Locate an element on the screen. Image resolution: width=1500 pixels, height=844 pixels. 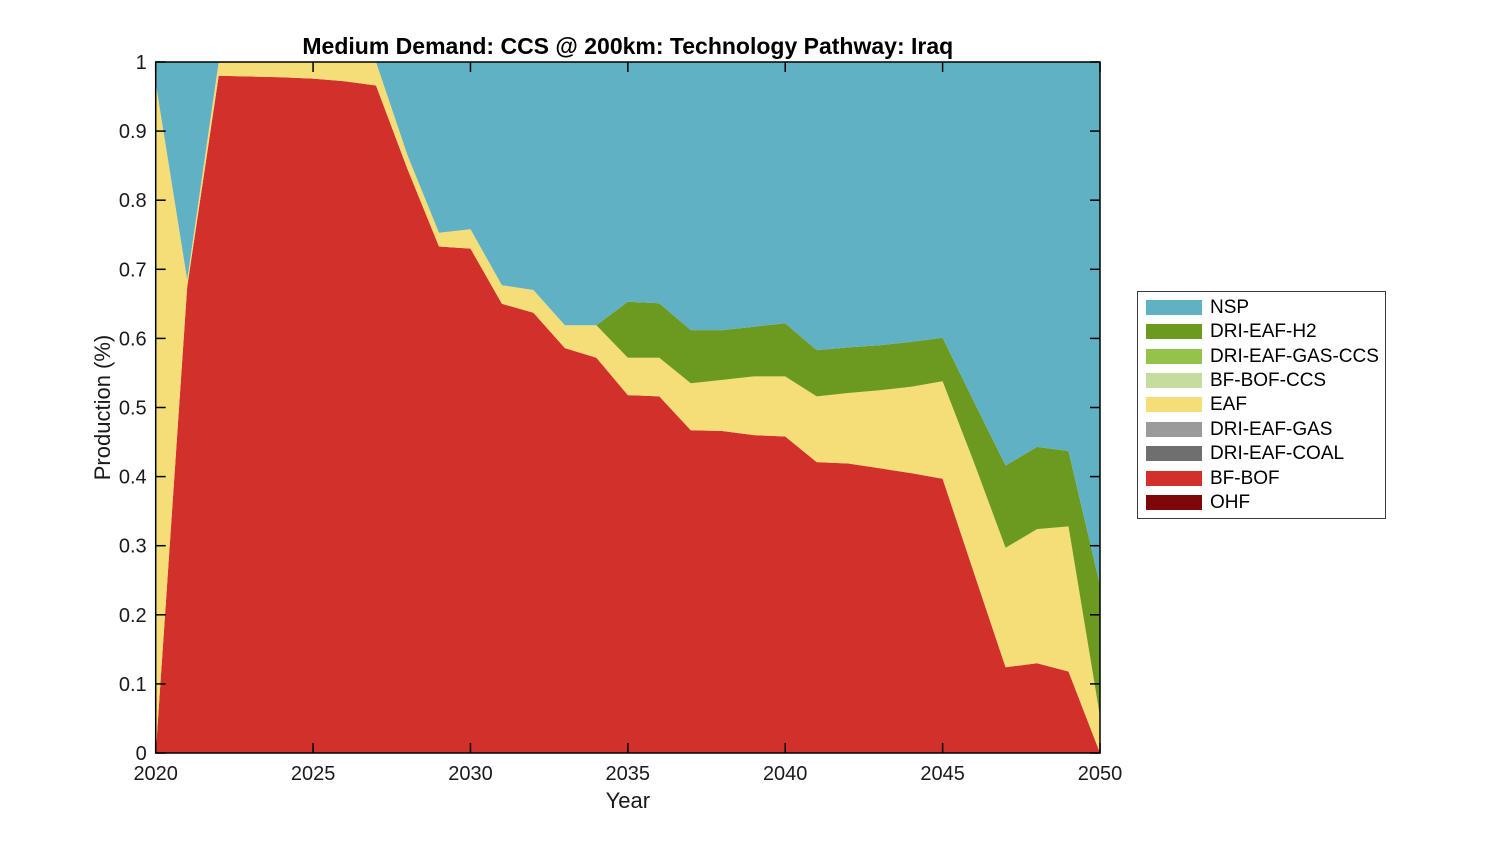
legend-swatch-ohf is located at coordinates (1174, 503).